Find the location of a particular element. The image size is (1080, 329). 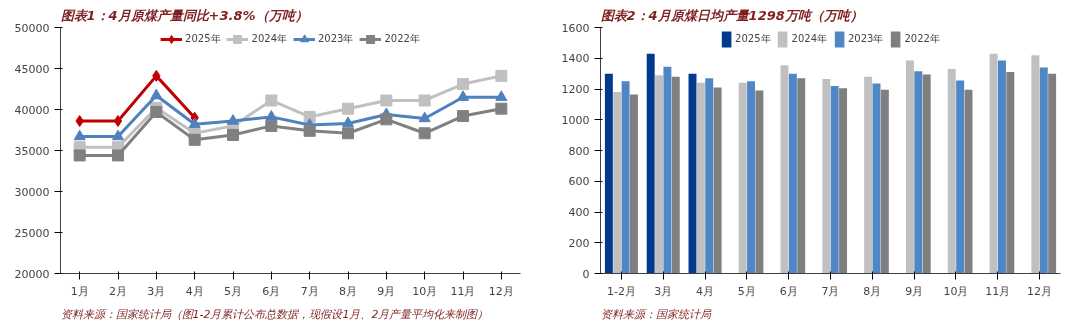

y-tick-label: 30000 is located at coordinates (32, 192).